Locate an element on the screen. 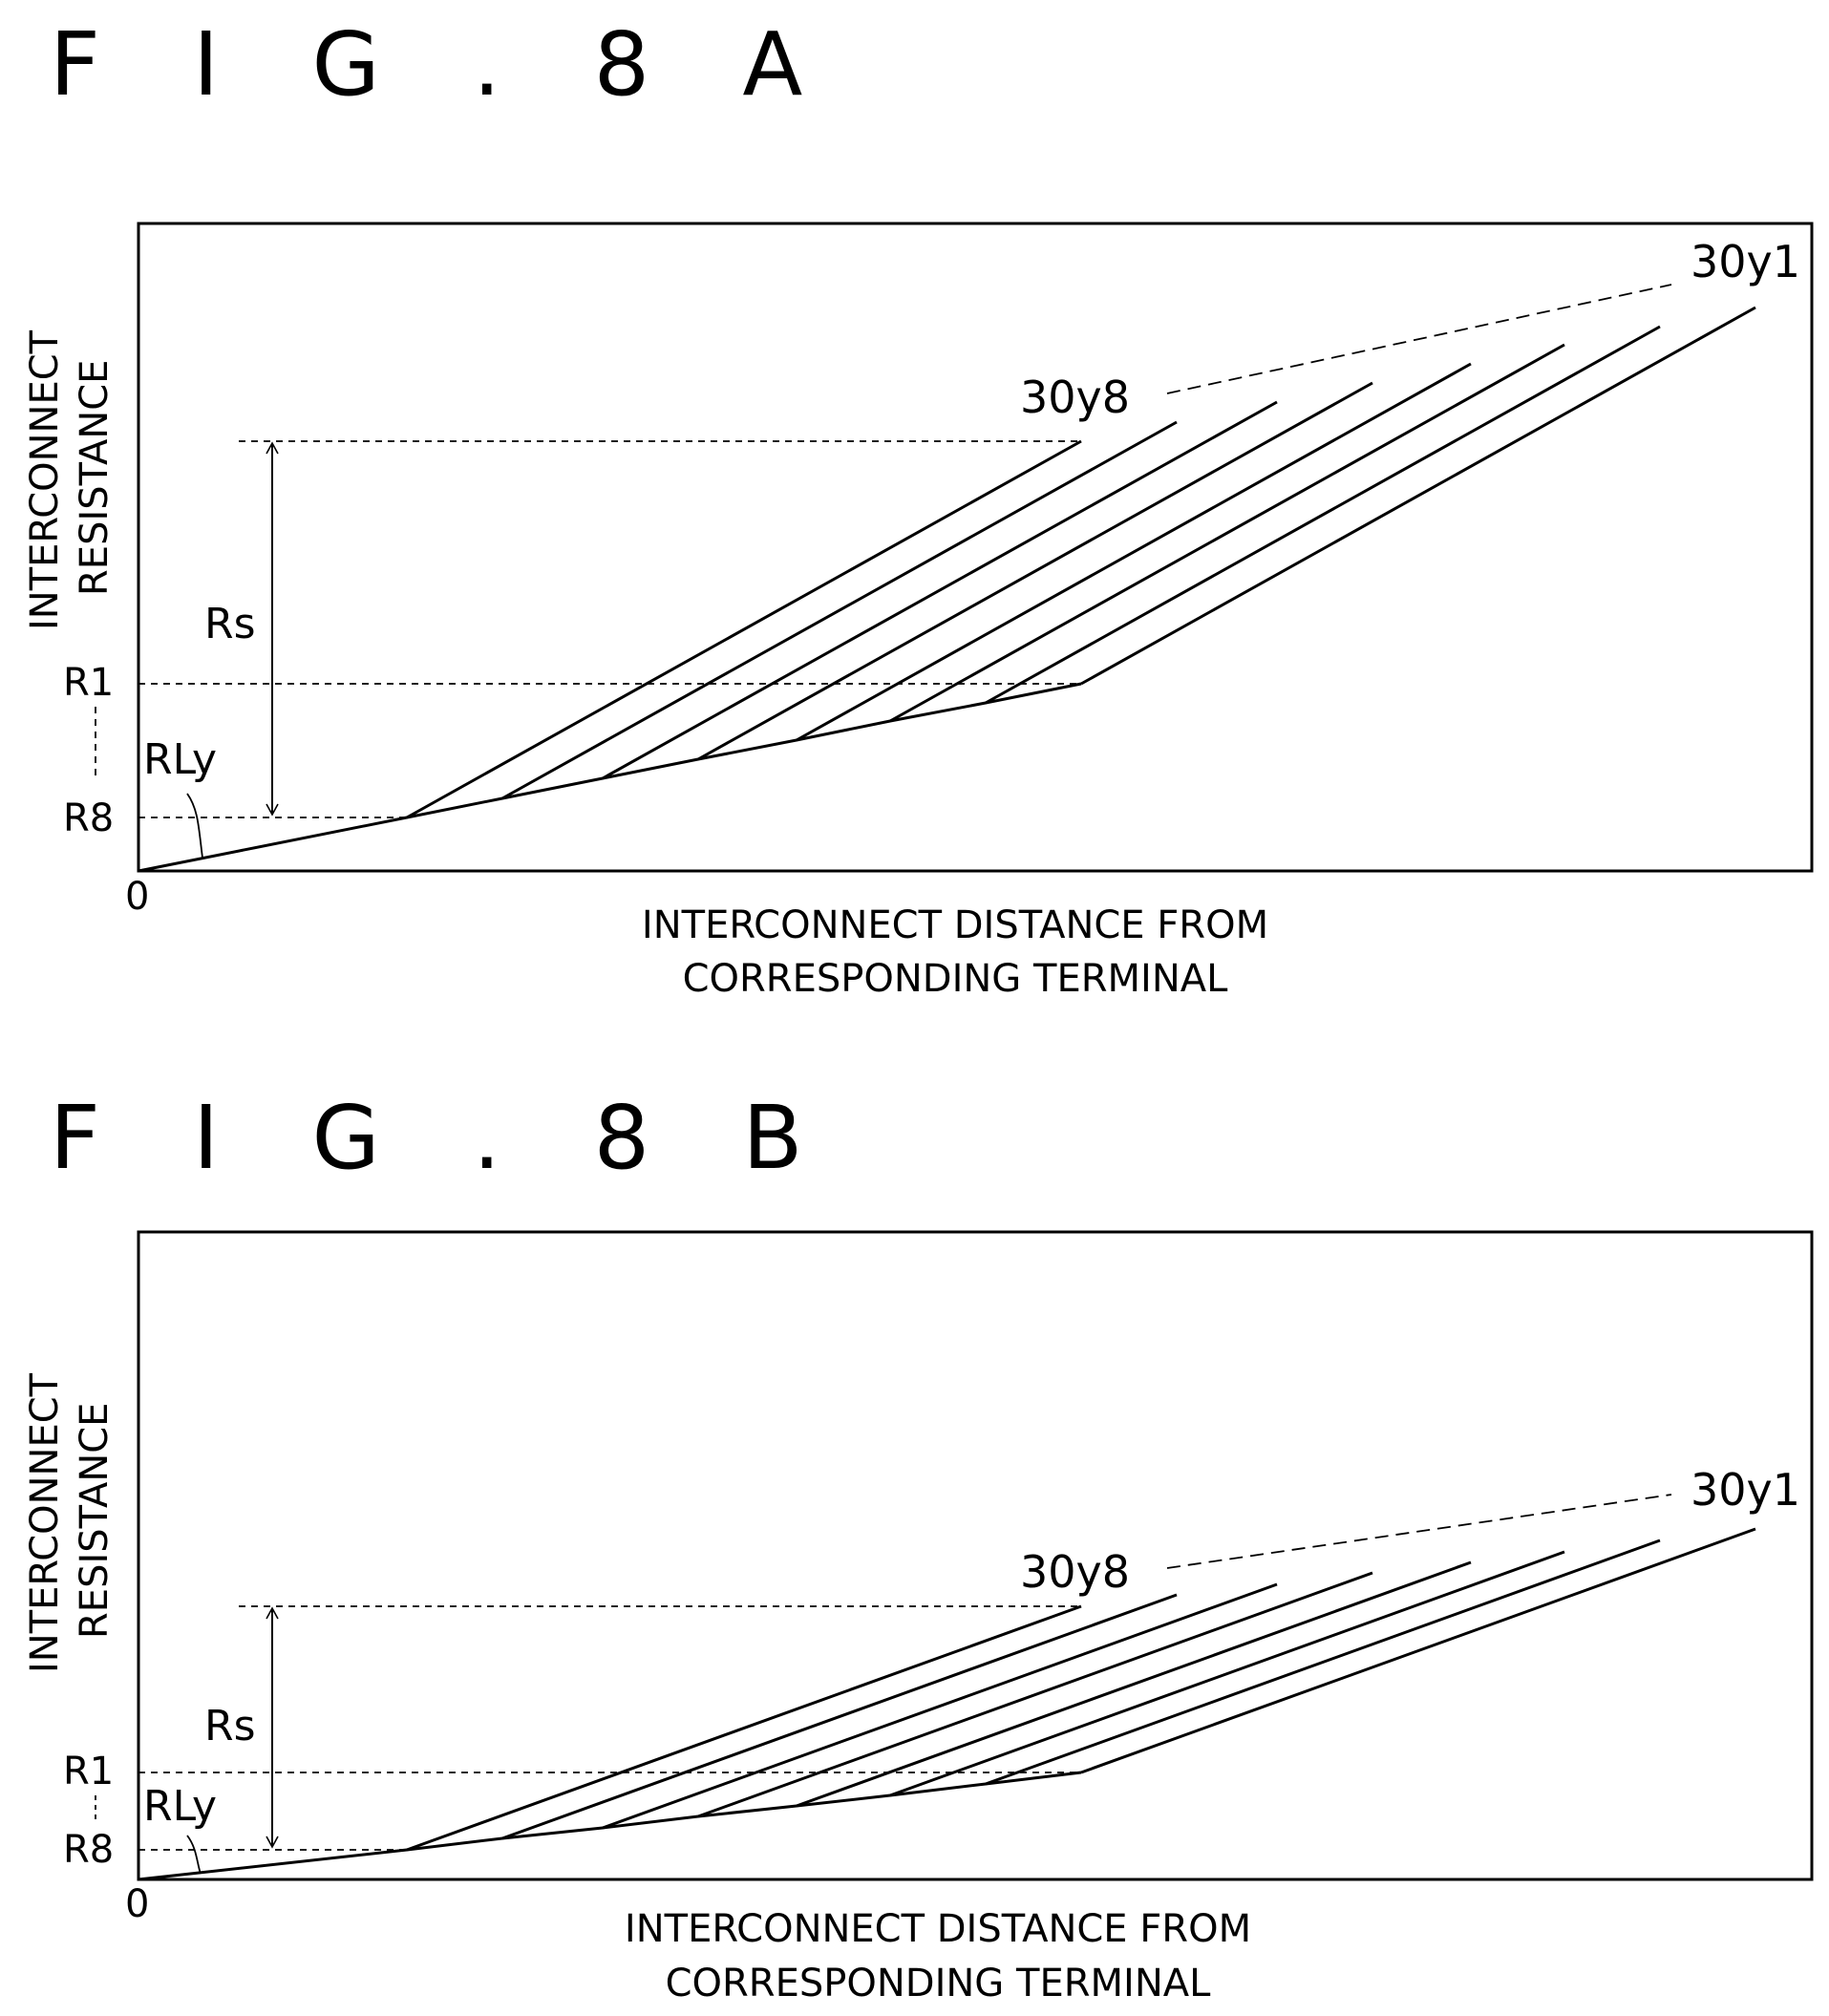 The width and height of the screenshot is (1829, 2016). figure-title-8b: F I G . 8 B is located at coordinates (443, 1138).